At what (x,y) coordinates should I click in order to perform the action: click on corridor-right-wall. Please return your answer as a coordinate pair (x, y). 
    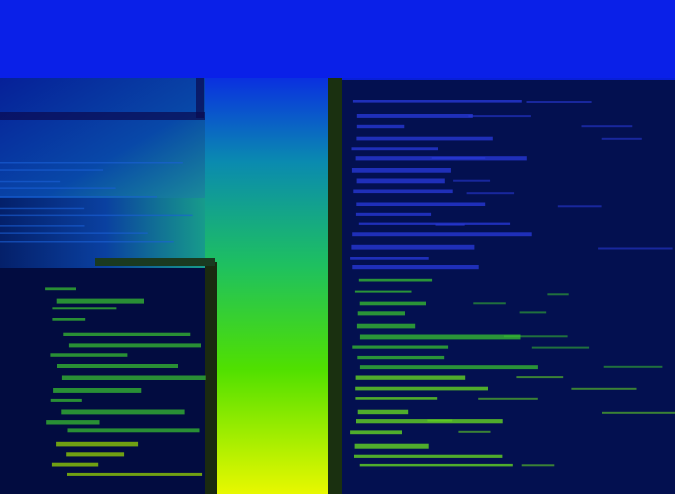
    Looking at the image, I should click on (335, 286).